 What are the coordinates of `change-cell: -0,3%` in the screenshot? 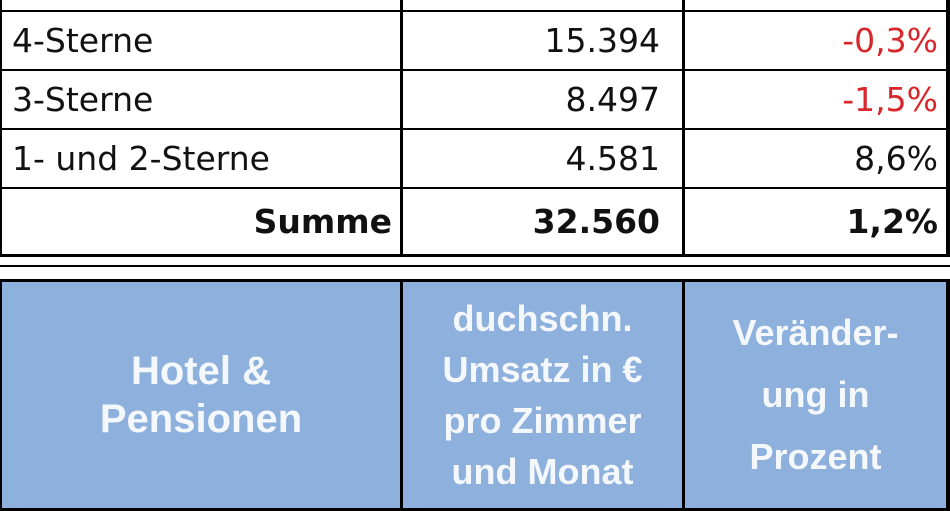 It's located at (814, 40).